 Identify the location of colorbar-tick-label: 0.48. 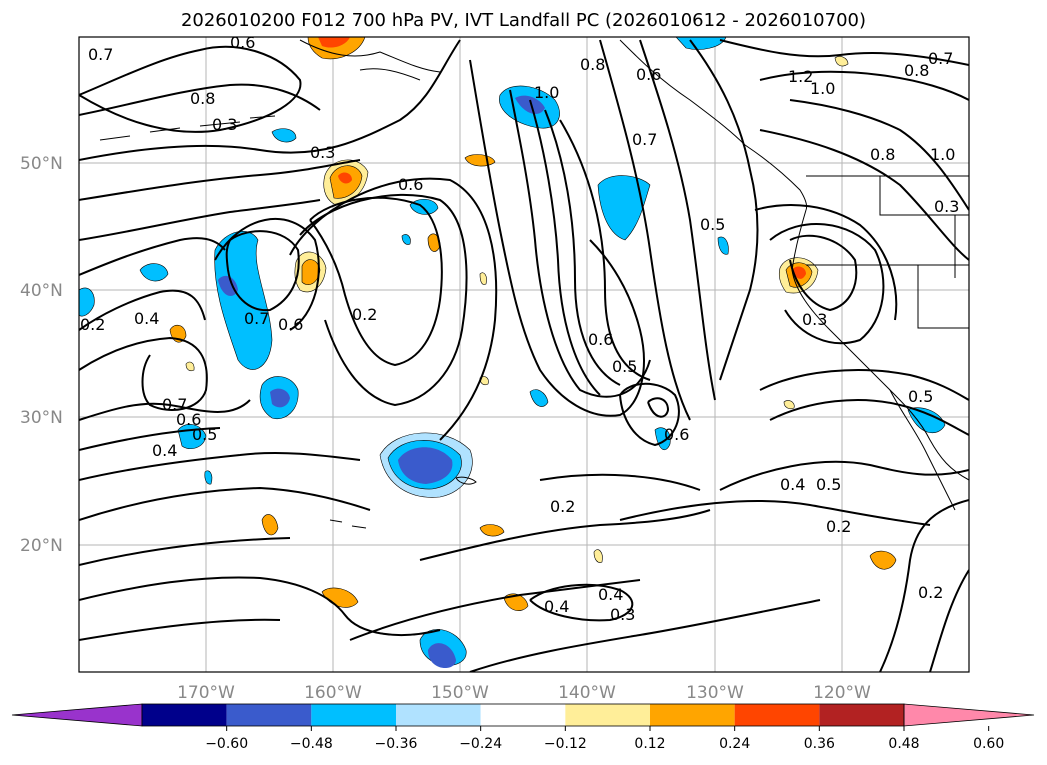
(903, 744).